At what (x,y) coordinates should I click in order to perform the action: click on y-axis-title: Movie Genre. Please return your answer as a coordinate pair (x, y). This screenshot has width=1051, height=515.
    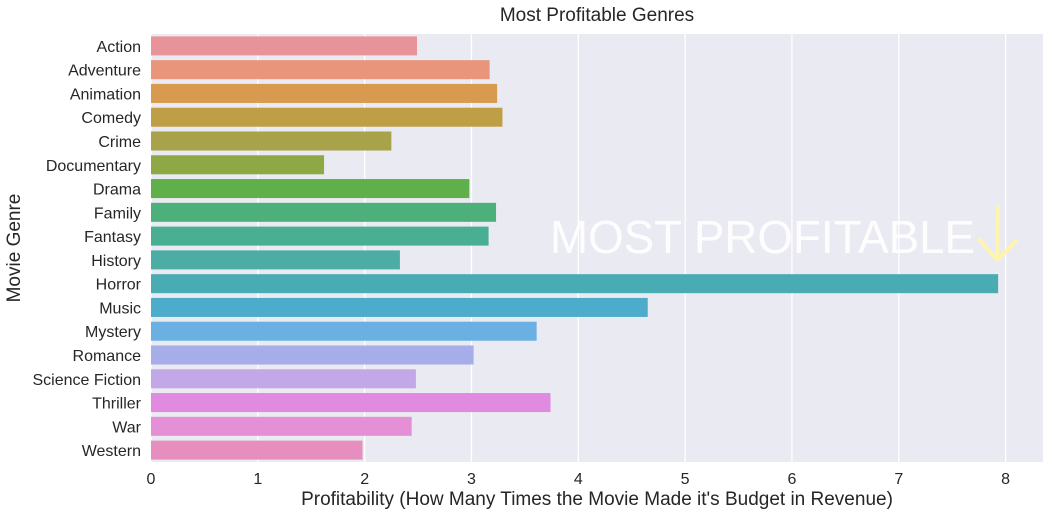
    Looking at the image, I should click on (14, 248).